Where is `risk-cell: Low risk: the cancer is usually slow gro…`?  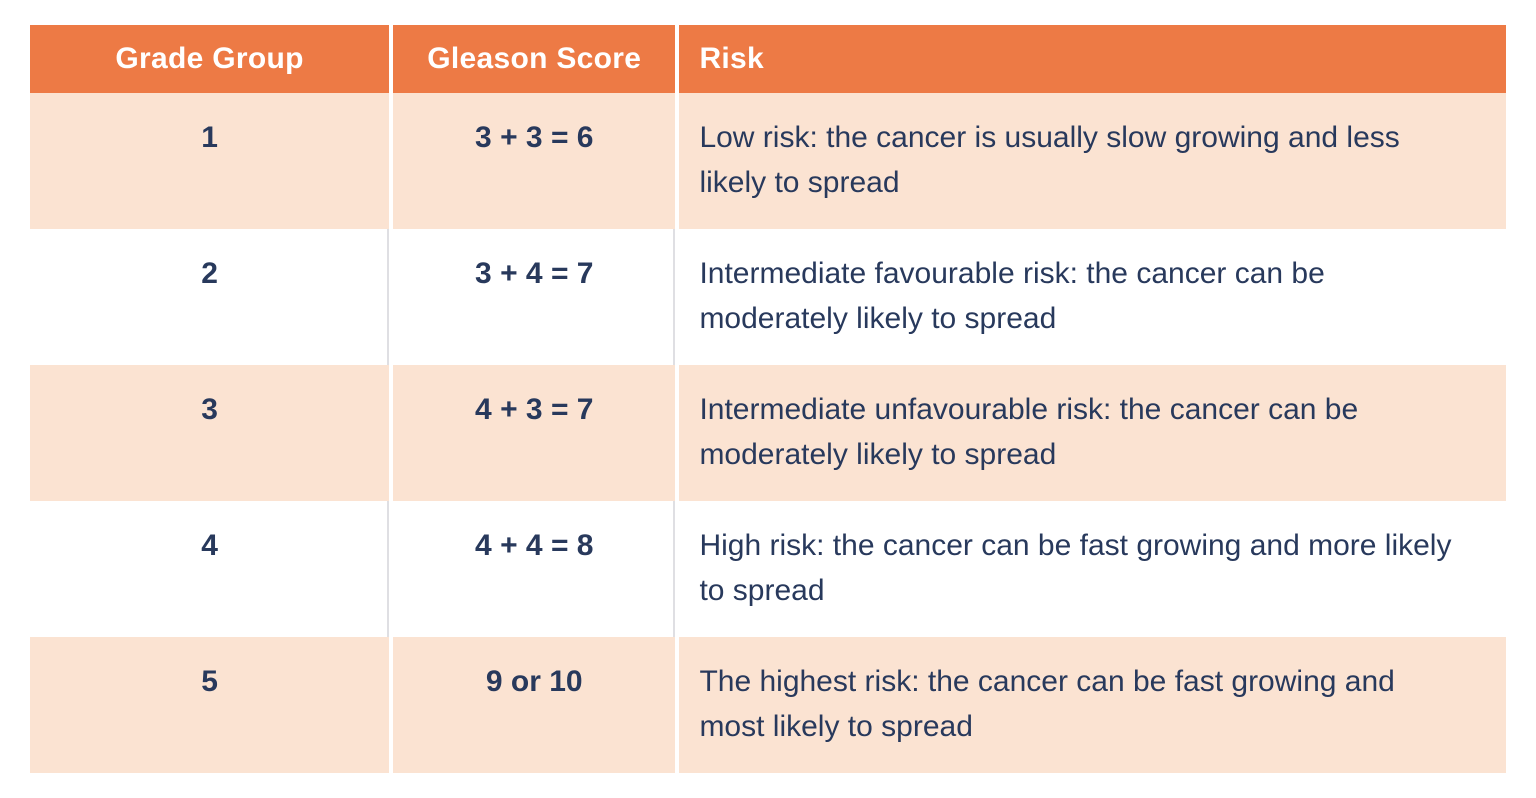
risk-cell: Low risk: the cancer is usually slow gro… is located at coordinates (1092, 161).